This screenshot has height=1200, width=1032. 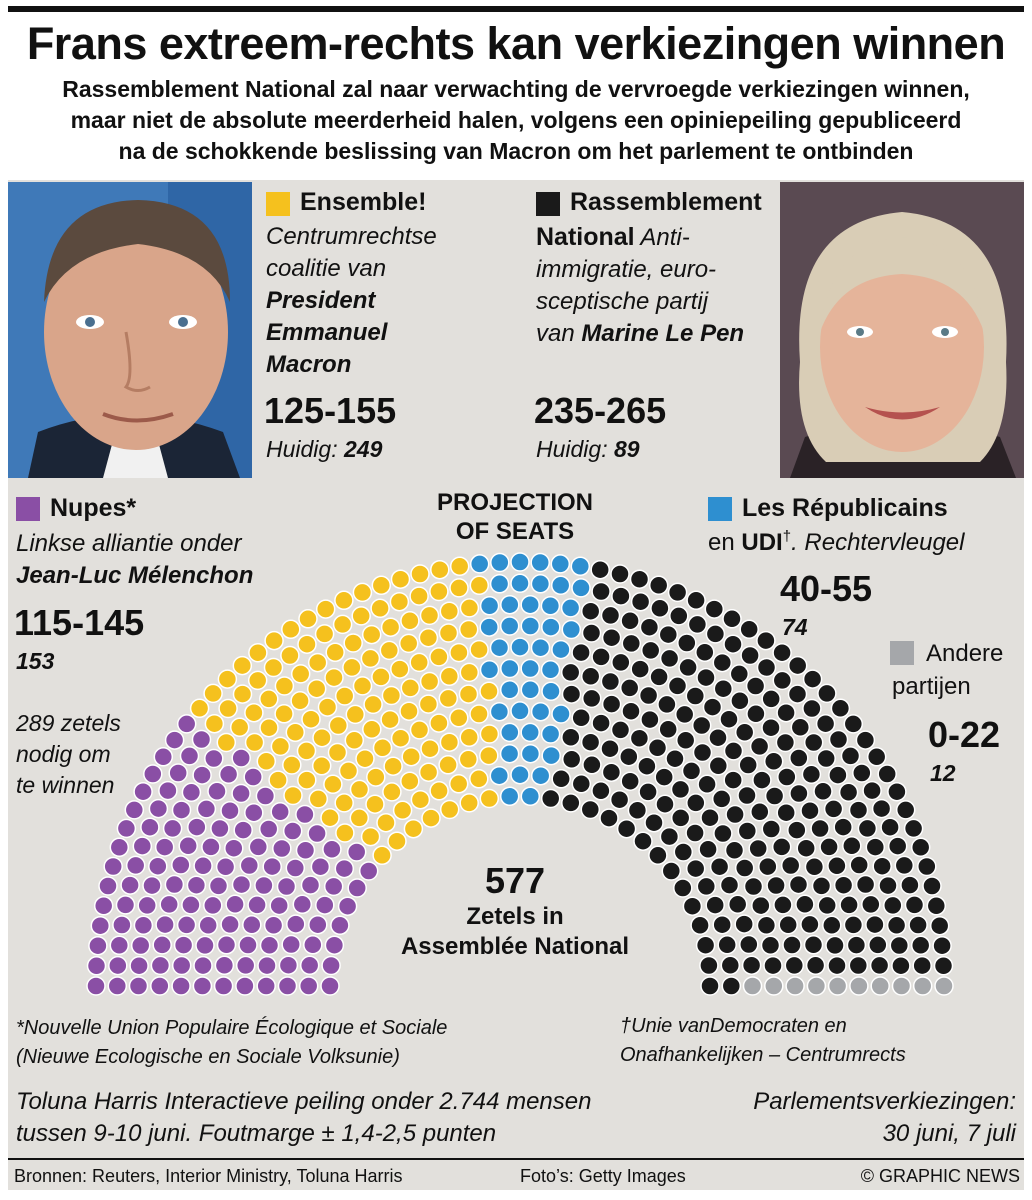 I want to click on total-seats: 577 Zetels in Assemblée National, so click(x=515, y=910).